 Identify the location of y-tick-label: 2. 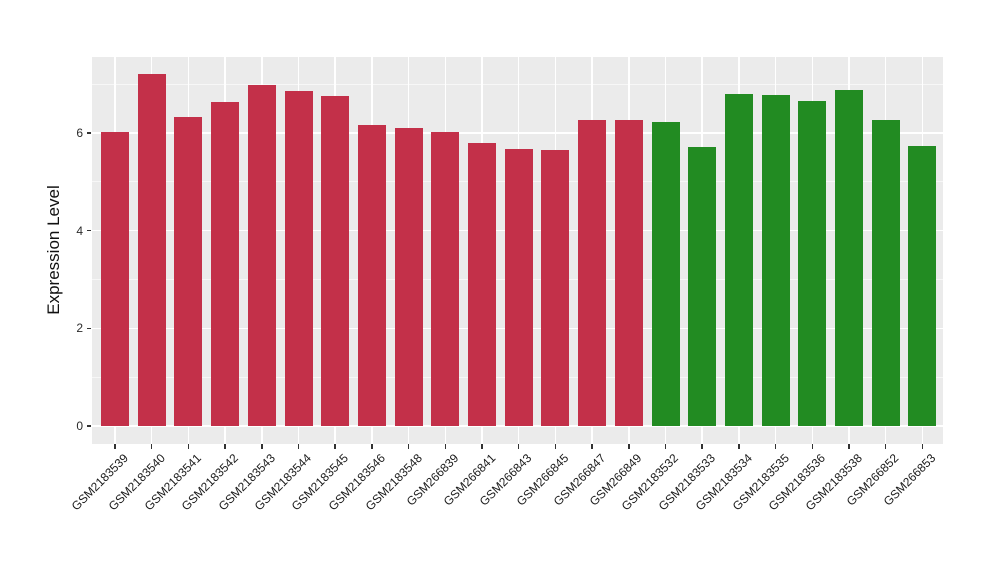
(79, 328).